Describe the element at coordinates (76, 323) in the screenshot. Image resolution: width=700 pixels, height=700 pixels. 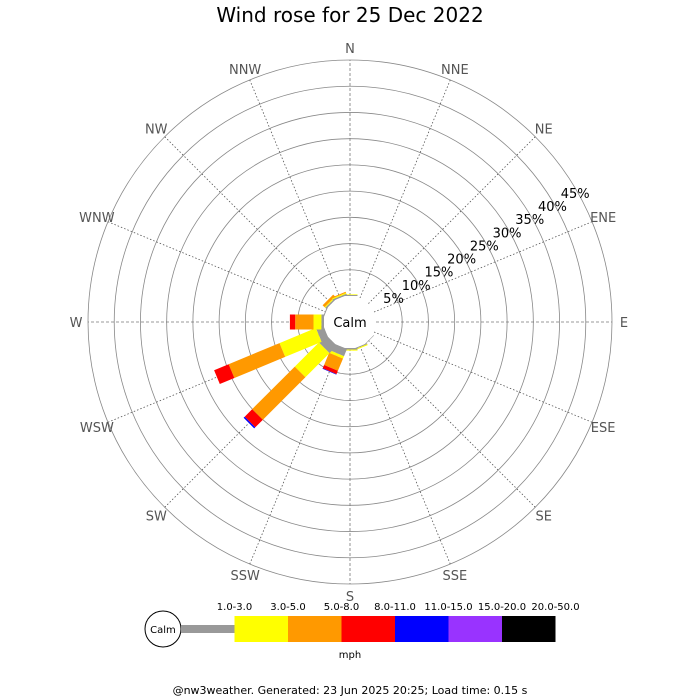
I see `direction-label-w: W` at that location.